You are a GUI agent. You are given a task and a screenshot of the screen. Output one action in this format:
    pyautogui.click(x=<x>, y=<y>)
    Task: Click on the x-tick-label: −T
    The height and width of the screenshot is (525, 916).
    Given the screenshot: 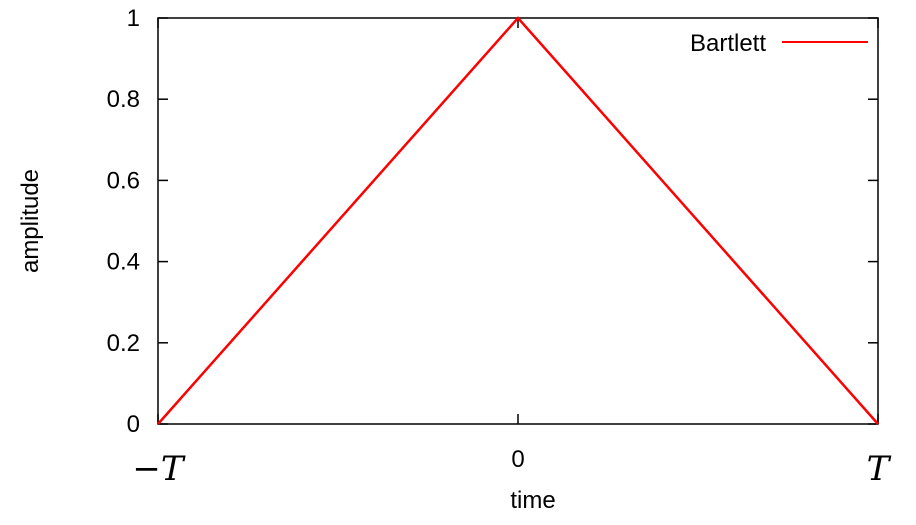 What is the action you would take?
    pyautogui.click(x=158, y=469)
    